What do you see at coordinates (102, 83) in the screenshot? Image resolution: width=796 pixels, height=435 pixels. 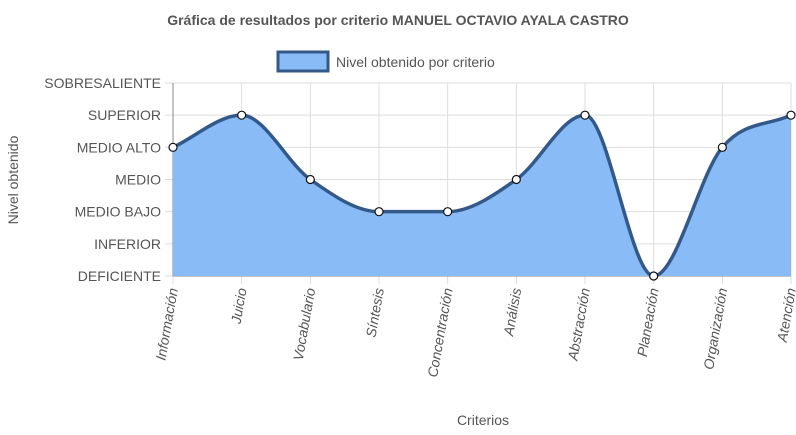 I see `y-tick-label: SOBRESALIENTE` at bounding box center [102, 83].